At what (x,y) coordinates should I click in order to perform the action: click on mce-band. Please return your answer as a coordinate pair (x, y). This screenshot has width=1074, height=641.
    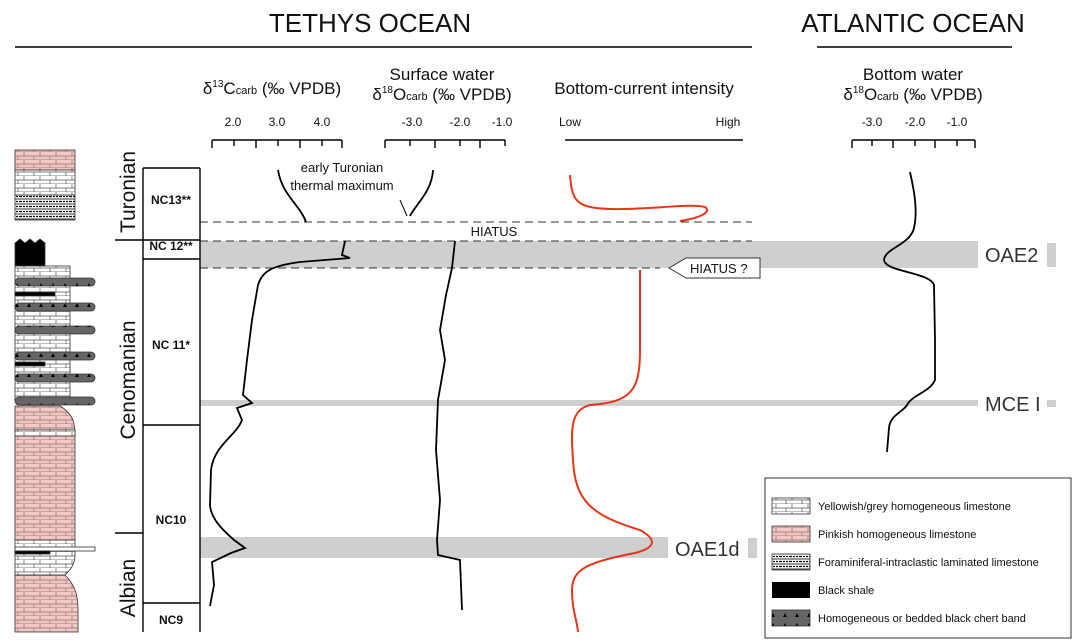
    Looking at the image, I should click on (589, 403).